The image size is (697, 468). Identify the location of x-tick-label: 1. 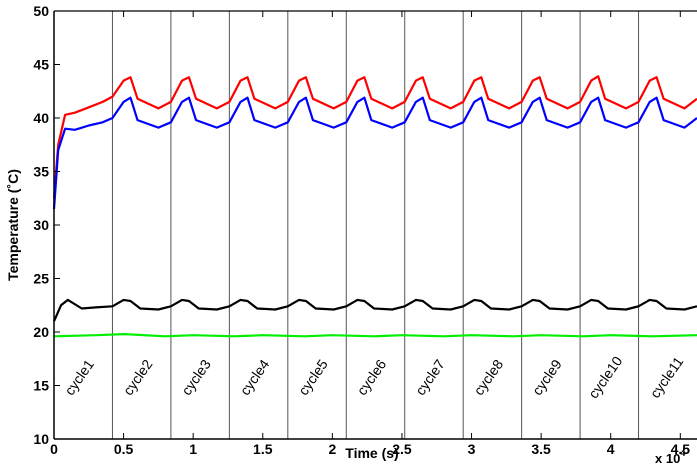
(193, 449).